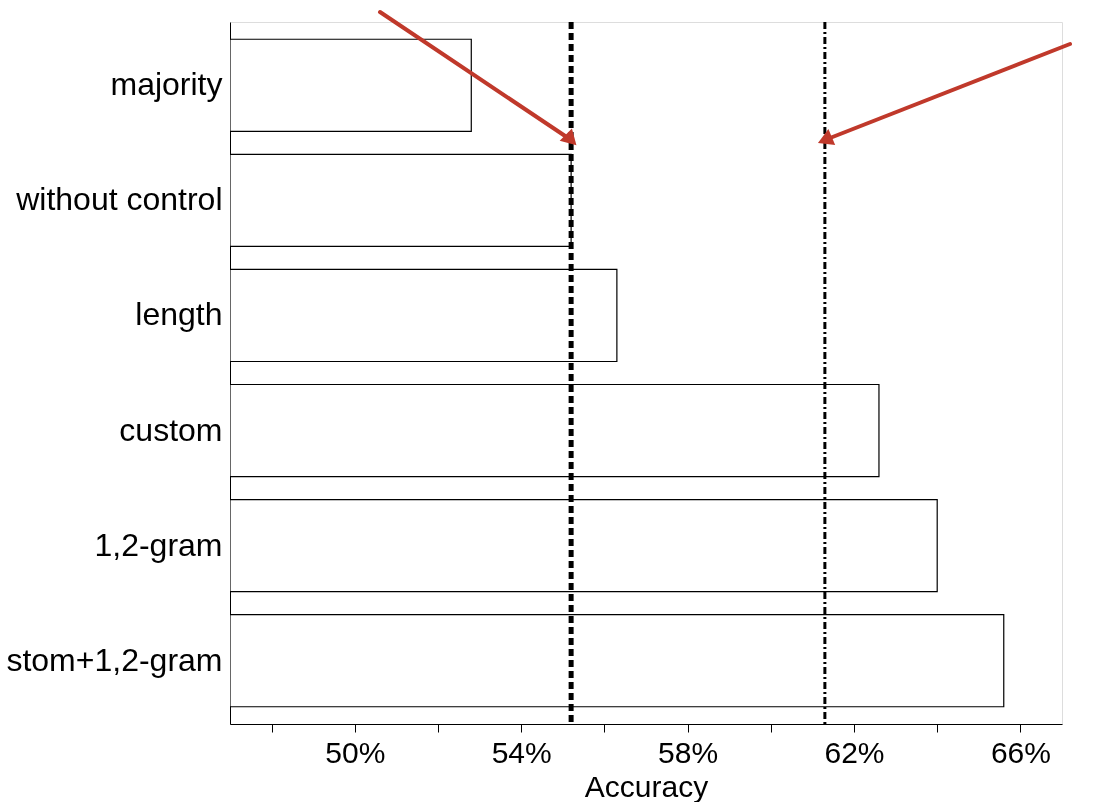  Describe the element at coordinates (166, 84) in the screenshot. I see `y-tick-label: majority` at that location.